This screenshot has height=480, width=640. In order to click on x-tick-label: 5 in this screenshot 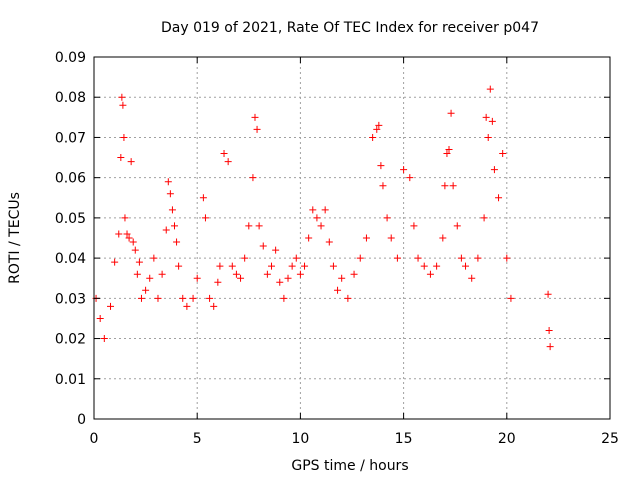, I will do `click(197, 439)`.